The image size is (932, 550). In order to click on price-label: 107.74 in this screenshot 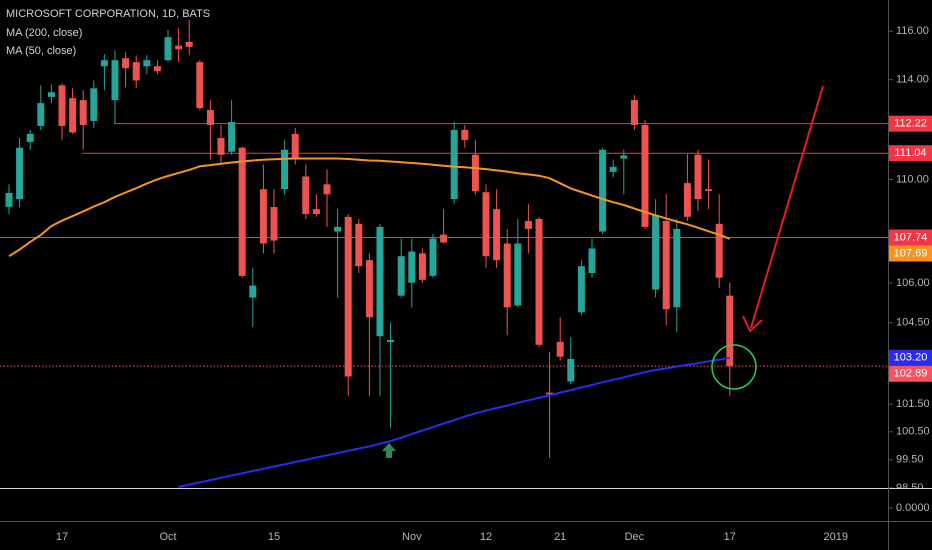, I will do `click(911, 237)`.